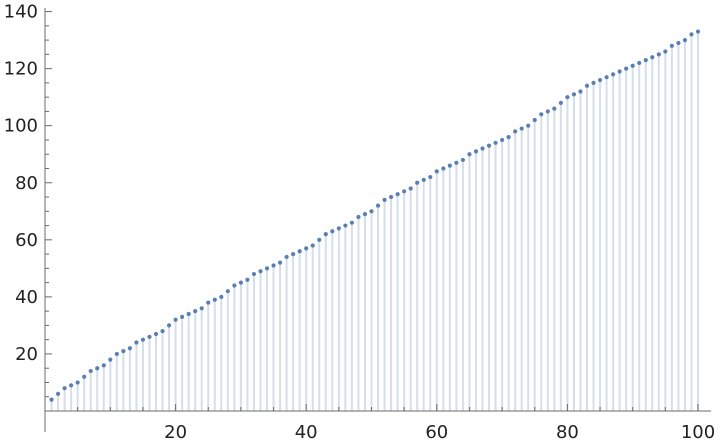 This screenshot has height=442, width=720. What do you see at coordinates (306, 432) in the screenshot?
I see `x-tick-label: 40` at bounding box center [306, 432].